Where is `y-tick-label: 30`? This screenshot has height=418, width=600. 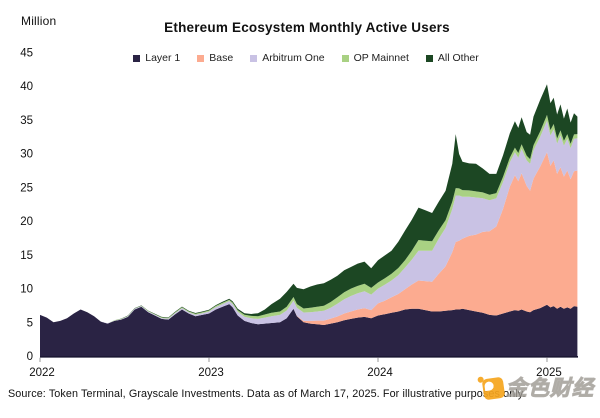
y-tick-label: 30 is located at coordinates (26, 155).